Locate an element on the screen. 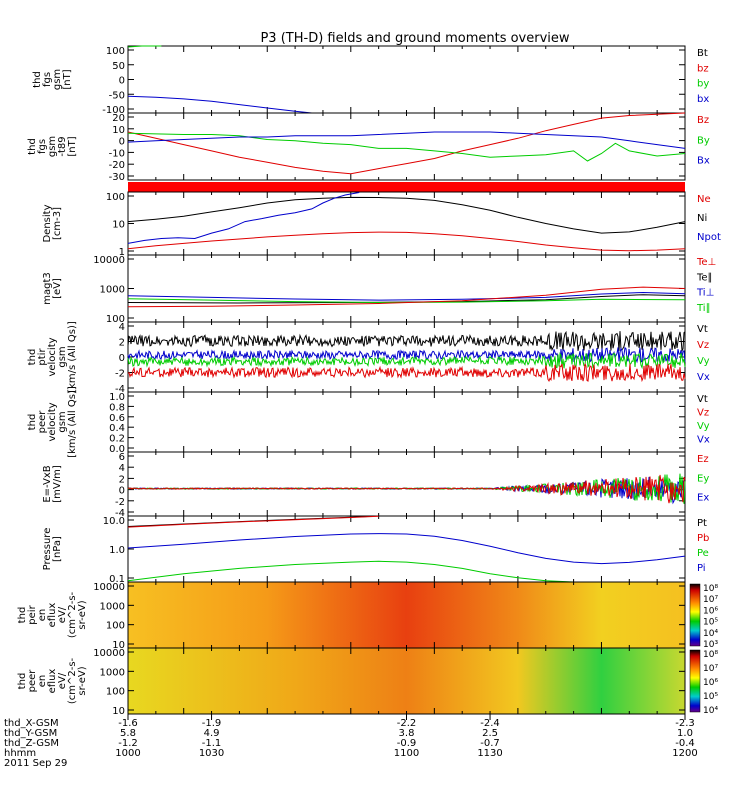 This screenshot has width=750, height=800. y-axis-label: velocity is located at coordinates (52, 421).